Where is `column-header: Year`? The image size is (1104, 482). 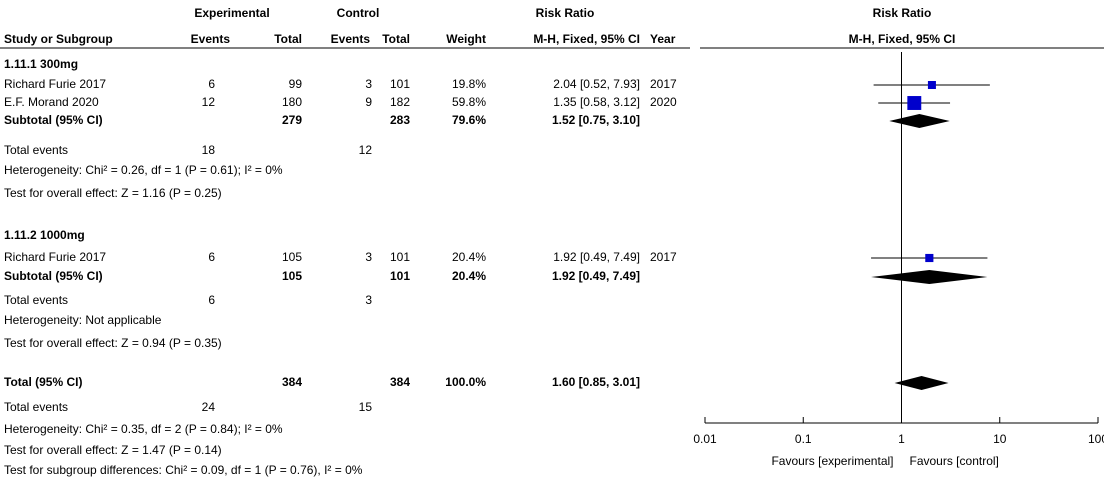
column-header: Year is located at coordinates (663, 39).